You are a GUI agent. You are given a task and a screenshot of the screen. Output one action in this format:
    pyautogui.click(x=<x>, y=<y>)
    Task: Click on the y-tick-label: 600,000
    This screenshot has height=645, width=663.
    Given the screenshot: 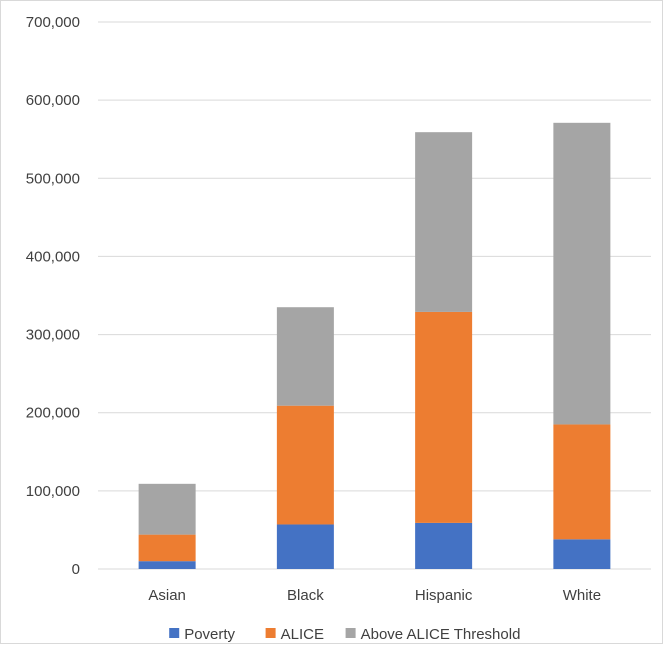 What is the action you would take?
    pyautogui.click(x=53, y=100)
    